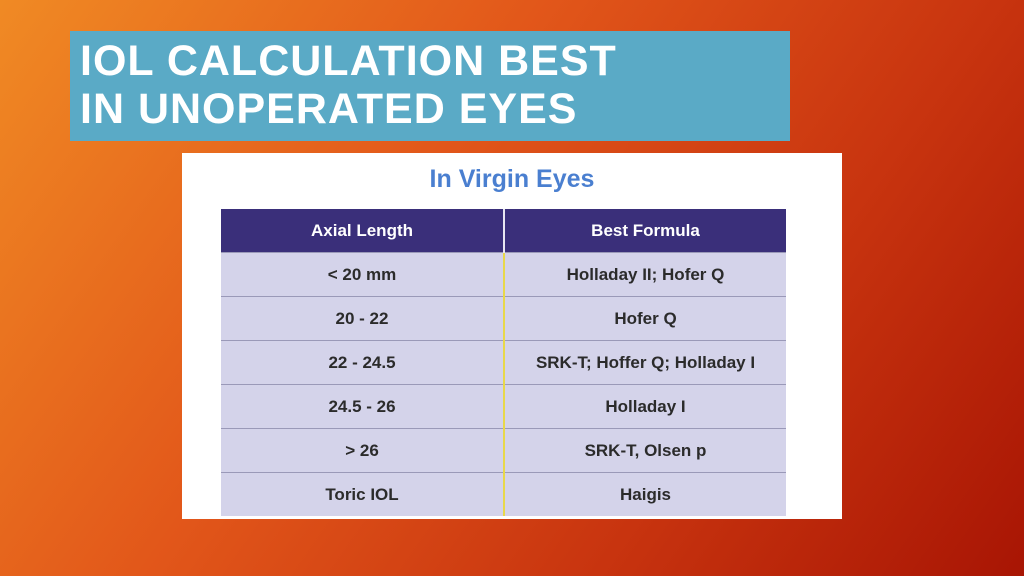  Describe the element at coordinates (645, 318) in the screenshot. I see `cell-best-formula: Hofer Q` at that location.